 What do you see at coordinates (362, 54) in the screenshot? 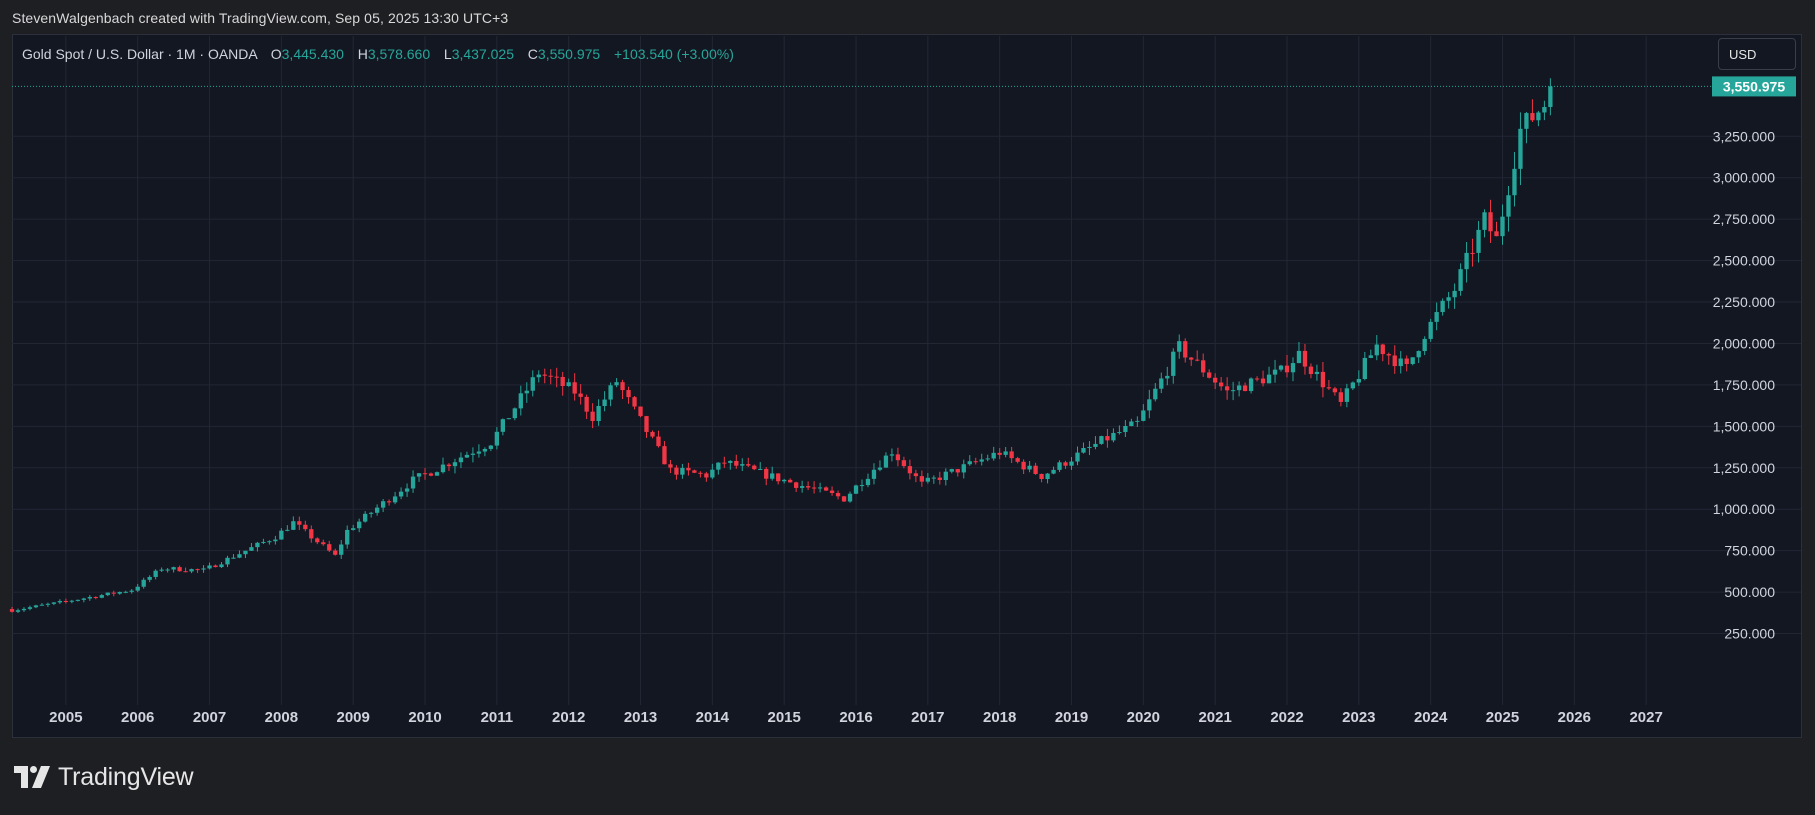
I see `legend-high-label: H` at bounding box center [362, 54].